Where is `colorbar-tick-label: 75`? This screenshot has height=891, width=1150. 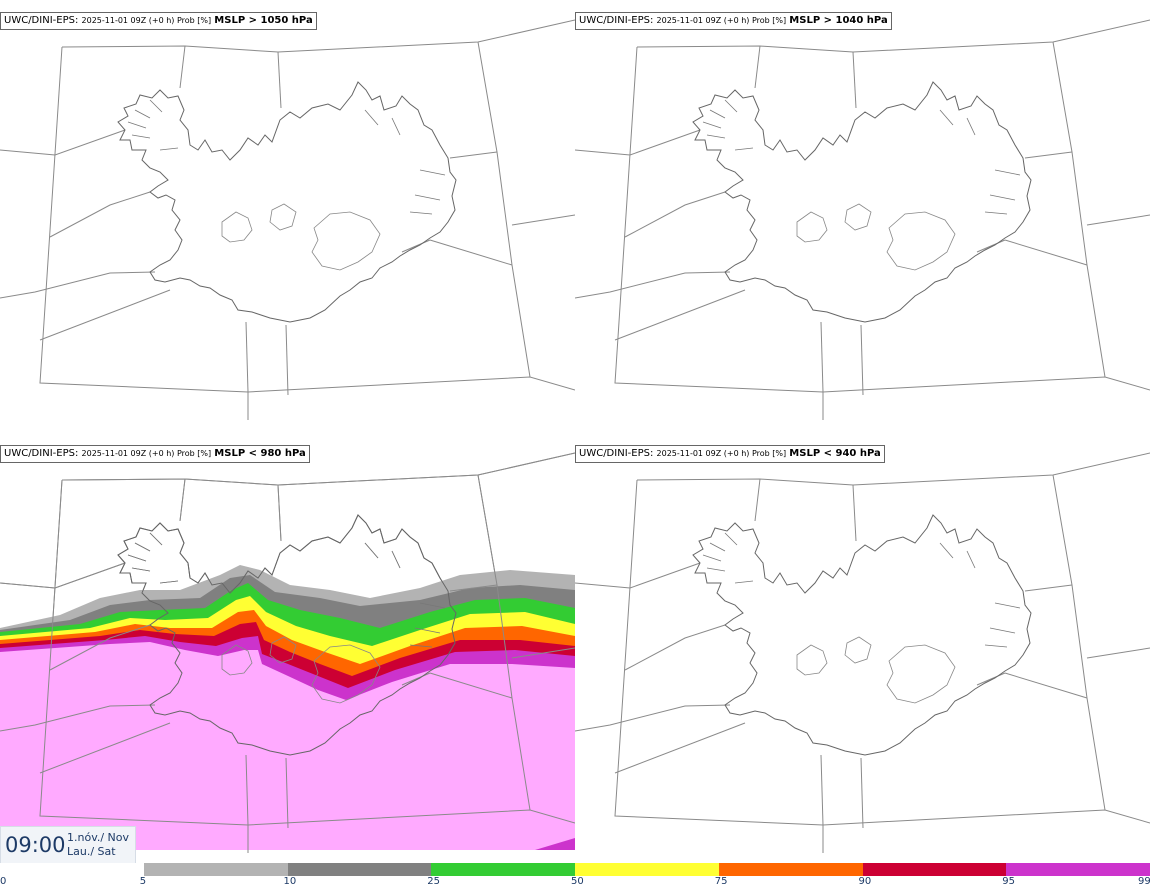
colorbar-tick-label: 75 is located at coordinates (721, 881).